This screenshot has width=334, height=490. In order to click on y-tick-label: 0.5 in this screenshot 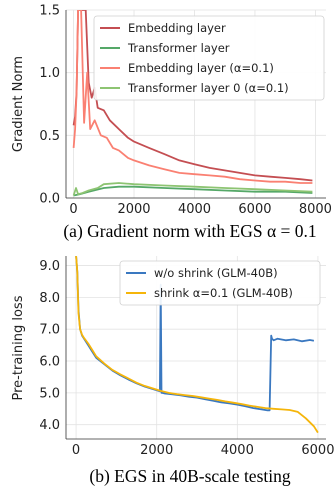, I will do `click(49, 136)`.